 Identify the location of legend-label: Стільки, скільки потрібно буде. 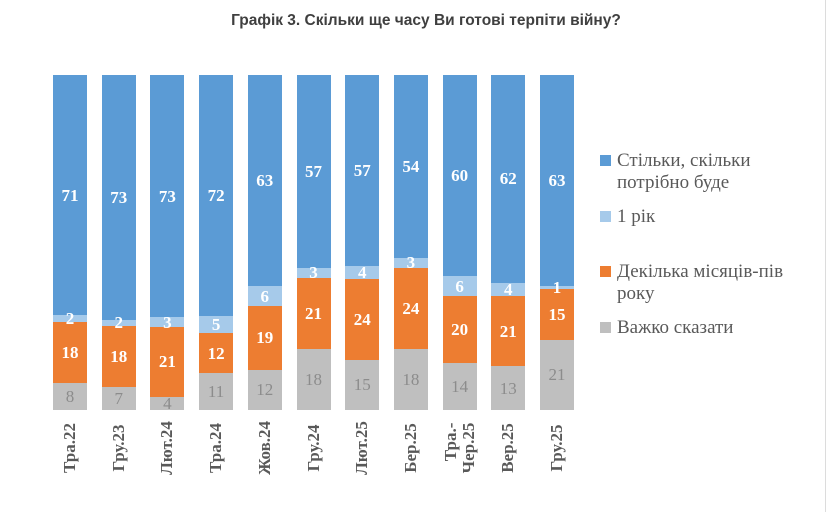
(684, 171).